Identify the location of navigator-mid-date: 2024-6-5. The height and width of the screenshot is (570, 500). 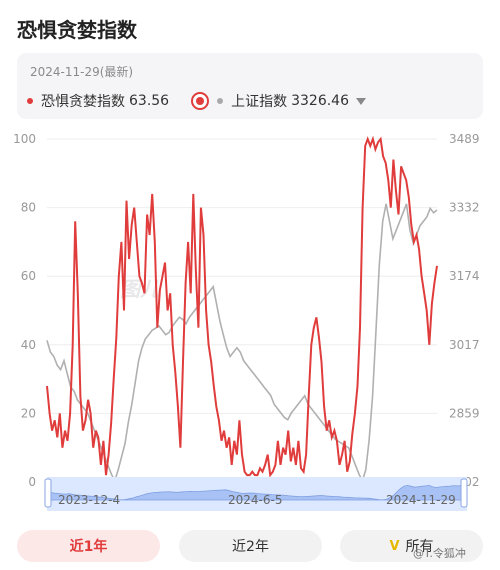
(255, 500).